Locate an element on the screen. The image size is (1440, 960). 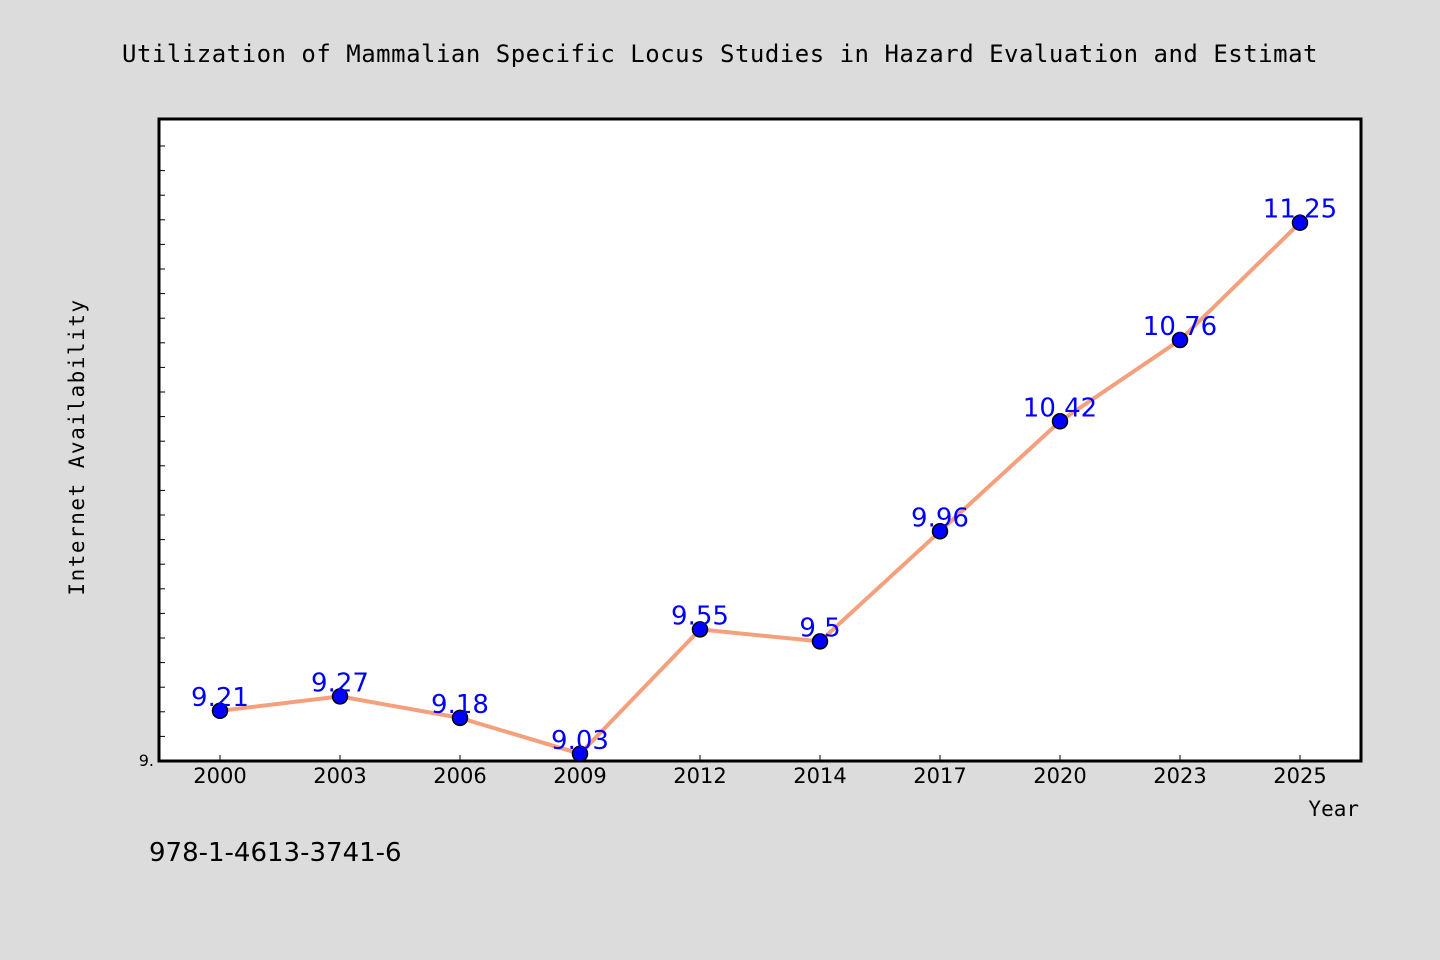
y-axis-ticks is located at coordinates (162, 453).